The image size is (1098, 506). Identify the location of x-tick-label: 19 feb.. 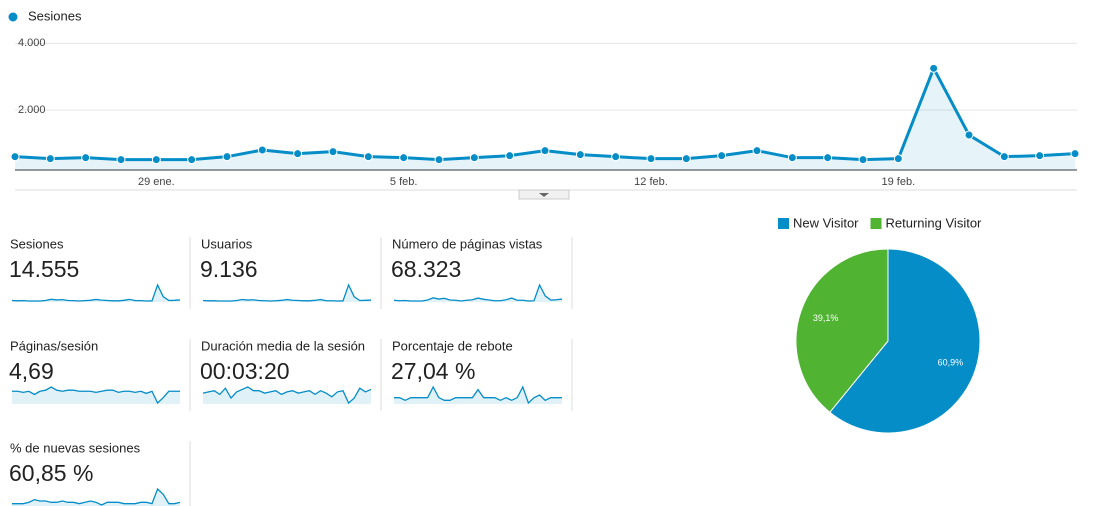
(899, 182).